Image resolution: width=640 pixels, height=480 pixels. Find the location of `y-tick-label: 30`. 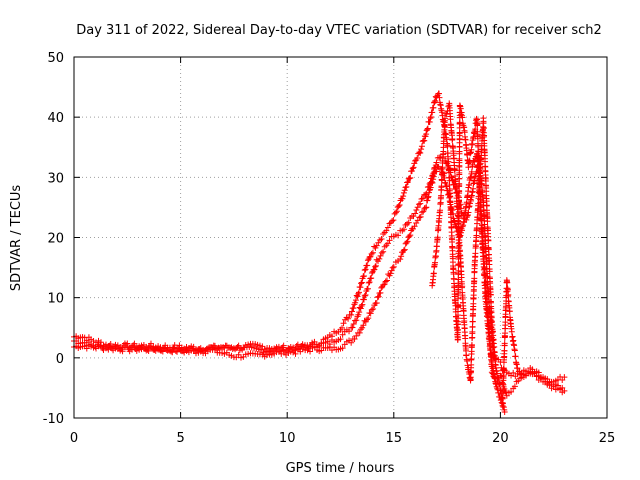

y-tick-label: 30 is located at coordinates (55, 178).